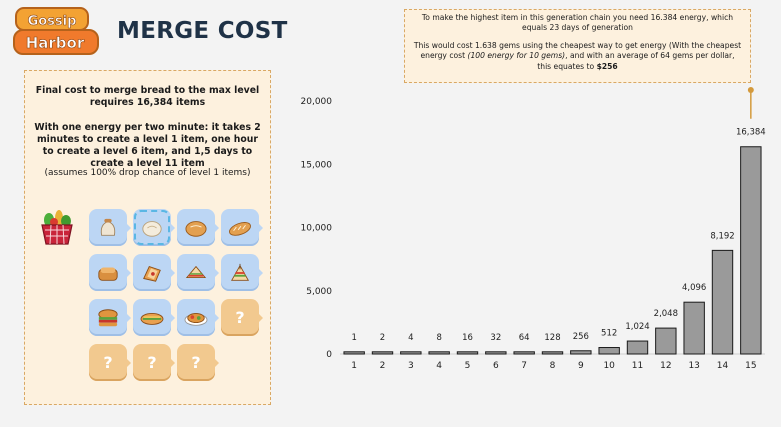  What do you see at coordinates (411, 366) in the screenshot?
I see `x-tick-label: 3` at bounding box center [411, 366].